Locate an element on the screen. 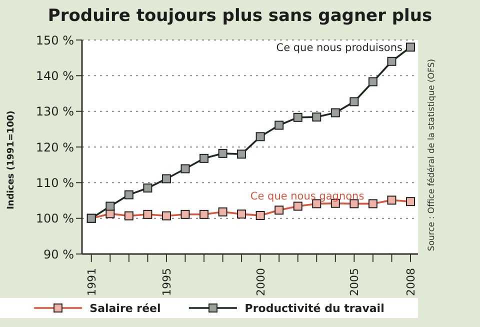 This screenshot has height=327, width=480. y-tick-label: 90 % is located at coordinates (59, 254).